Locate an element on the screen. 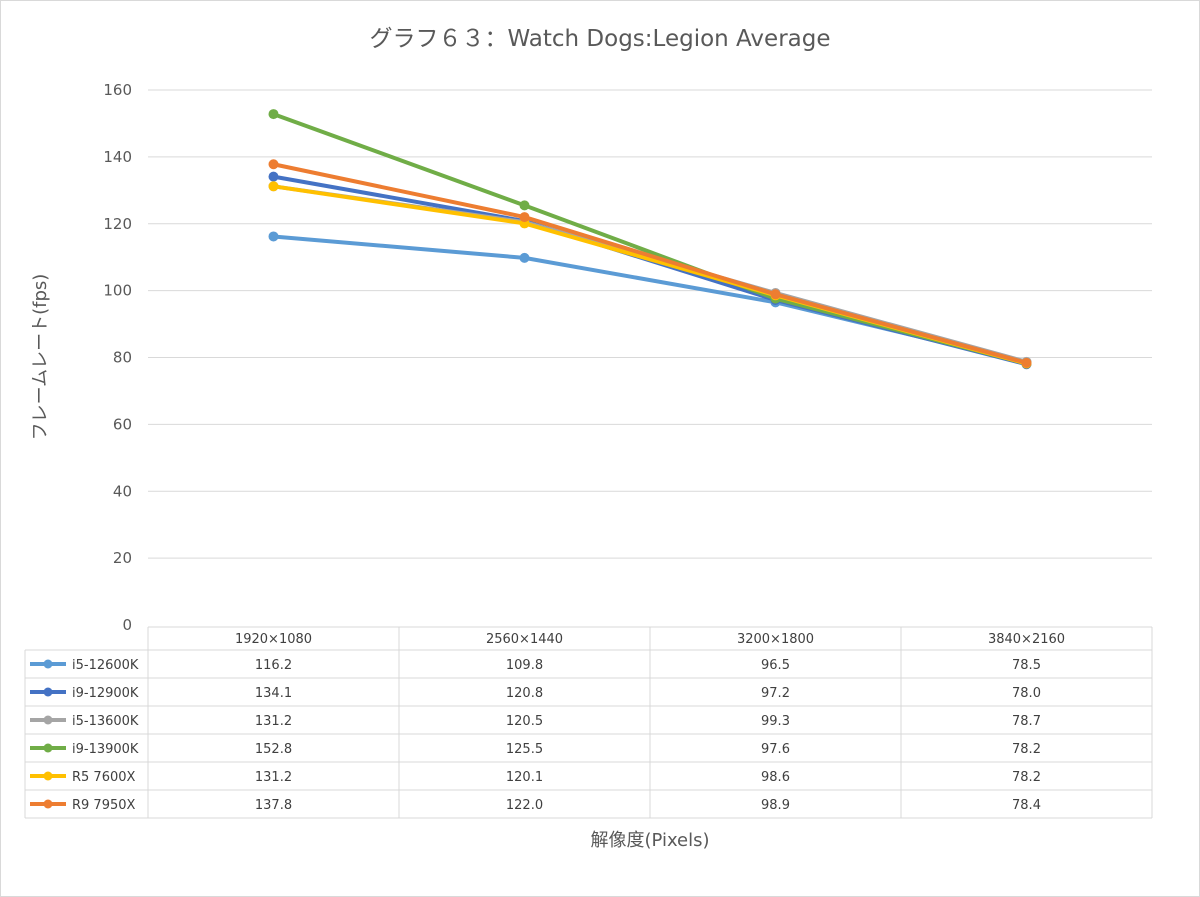  table-cell: 99.3 is located at coordinates (775, 721).